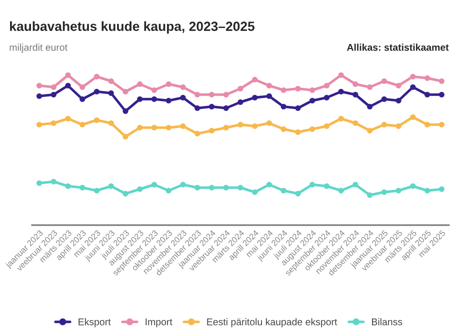  I want to click on legend-label: Eksport, so click(94, 323).